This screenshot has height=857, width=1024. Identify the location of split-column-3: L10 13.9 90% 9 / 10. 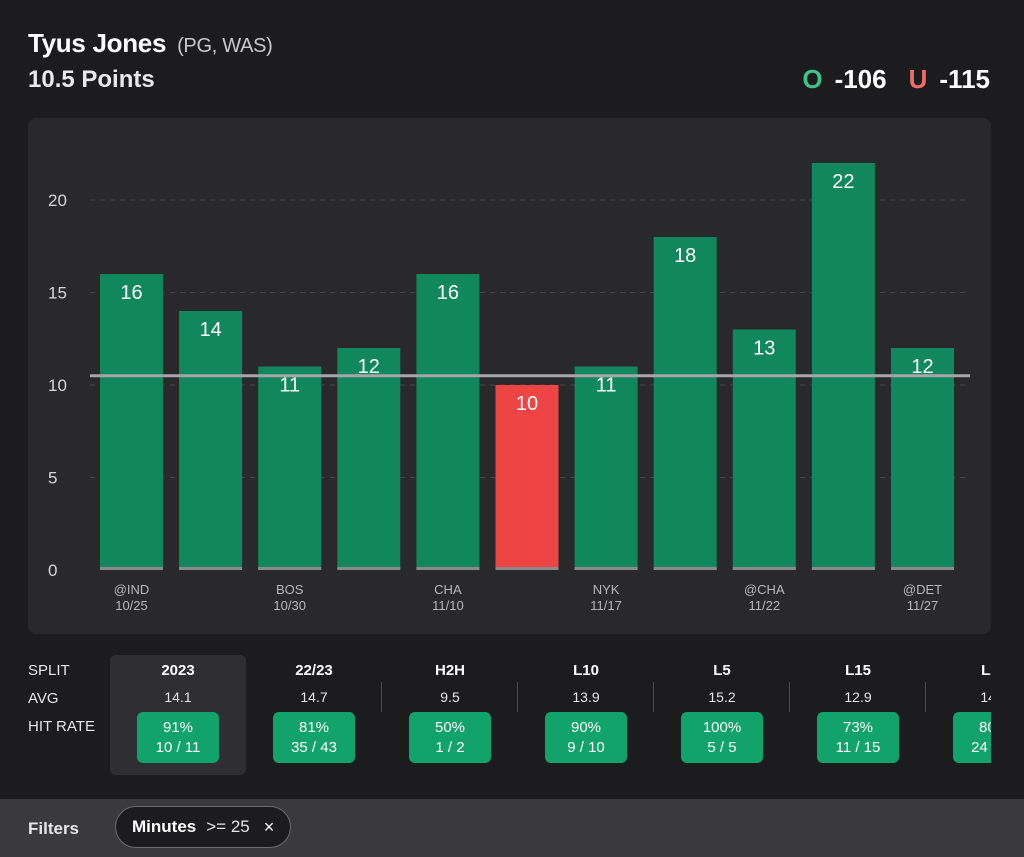
(586, 715).